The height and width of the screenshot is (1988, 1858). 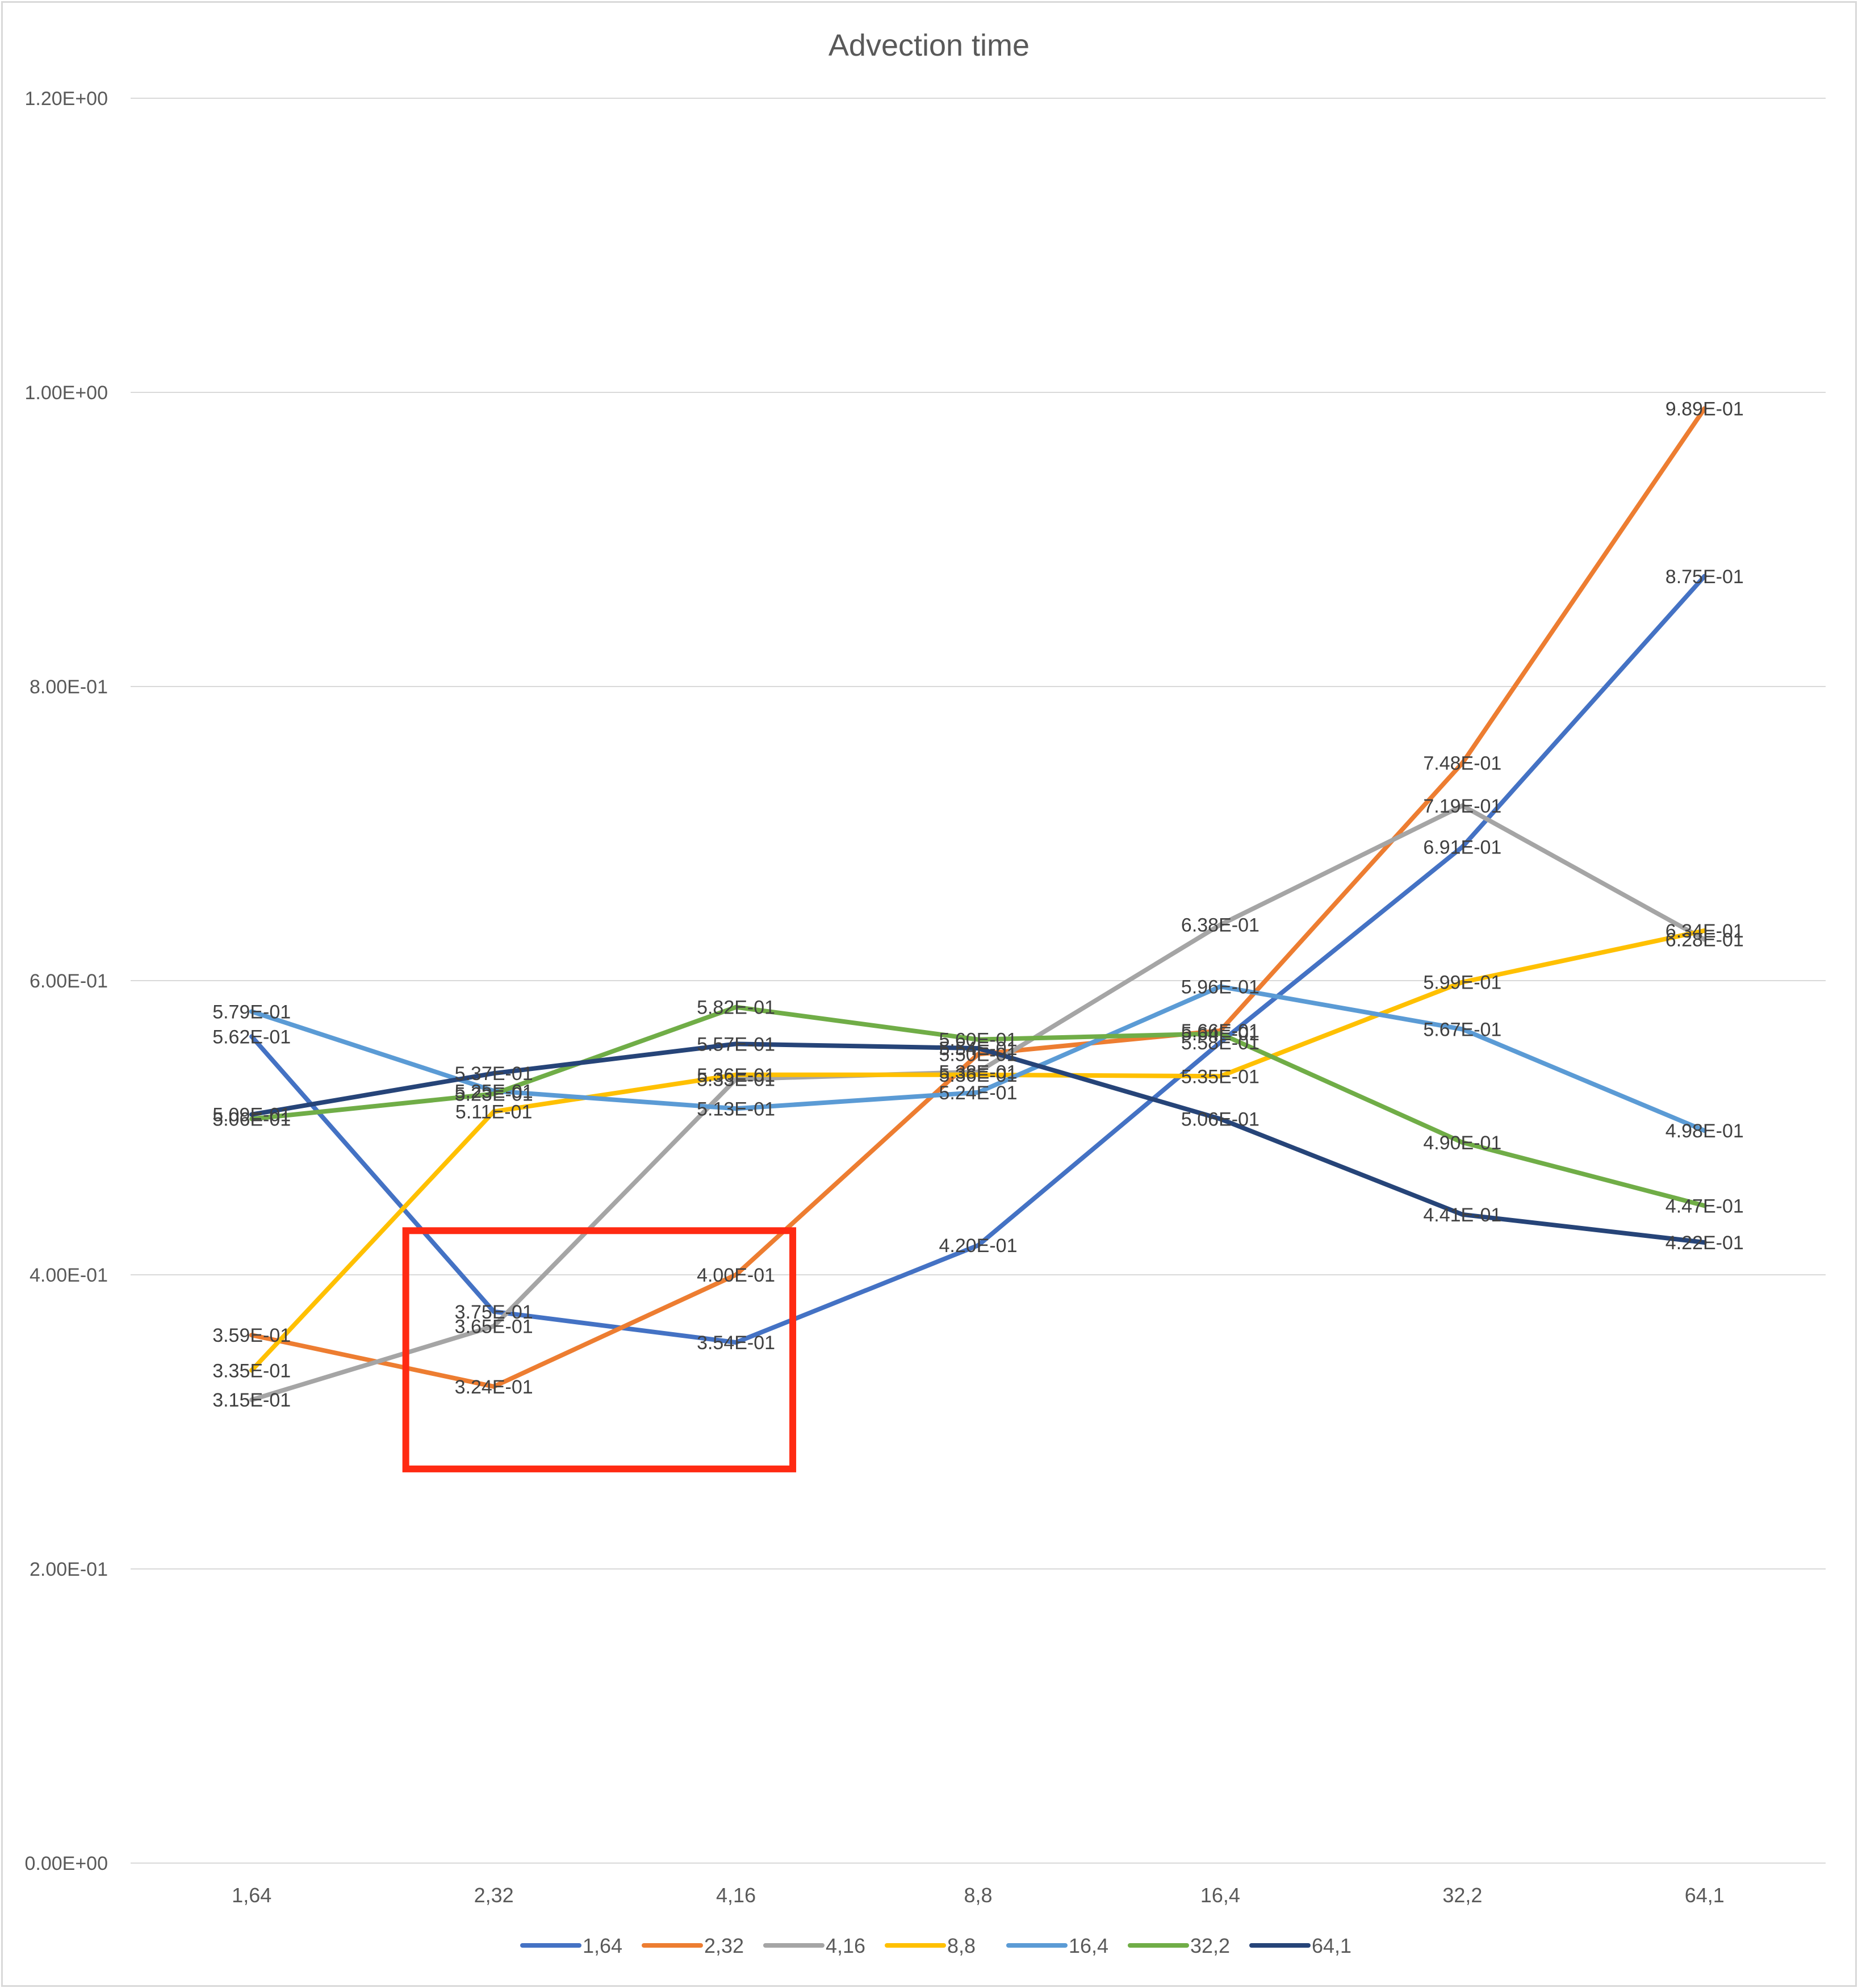 What do you see at coordinates (1462, 764) in the screenshot?
I see `data-label: 7.48E-01` at bounding box center [1462, 764].